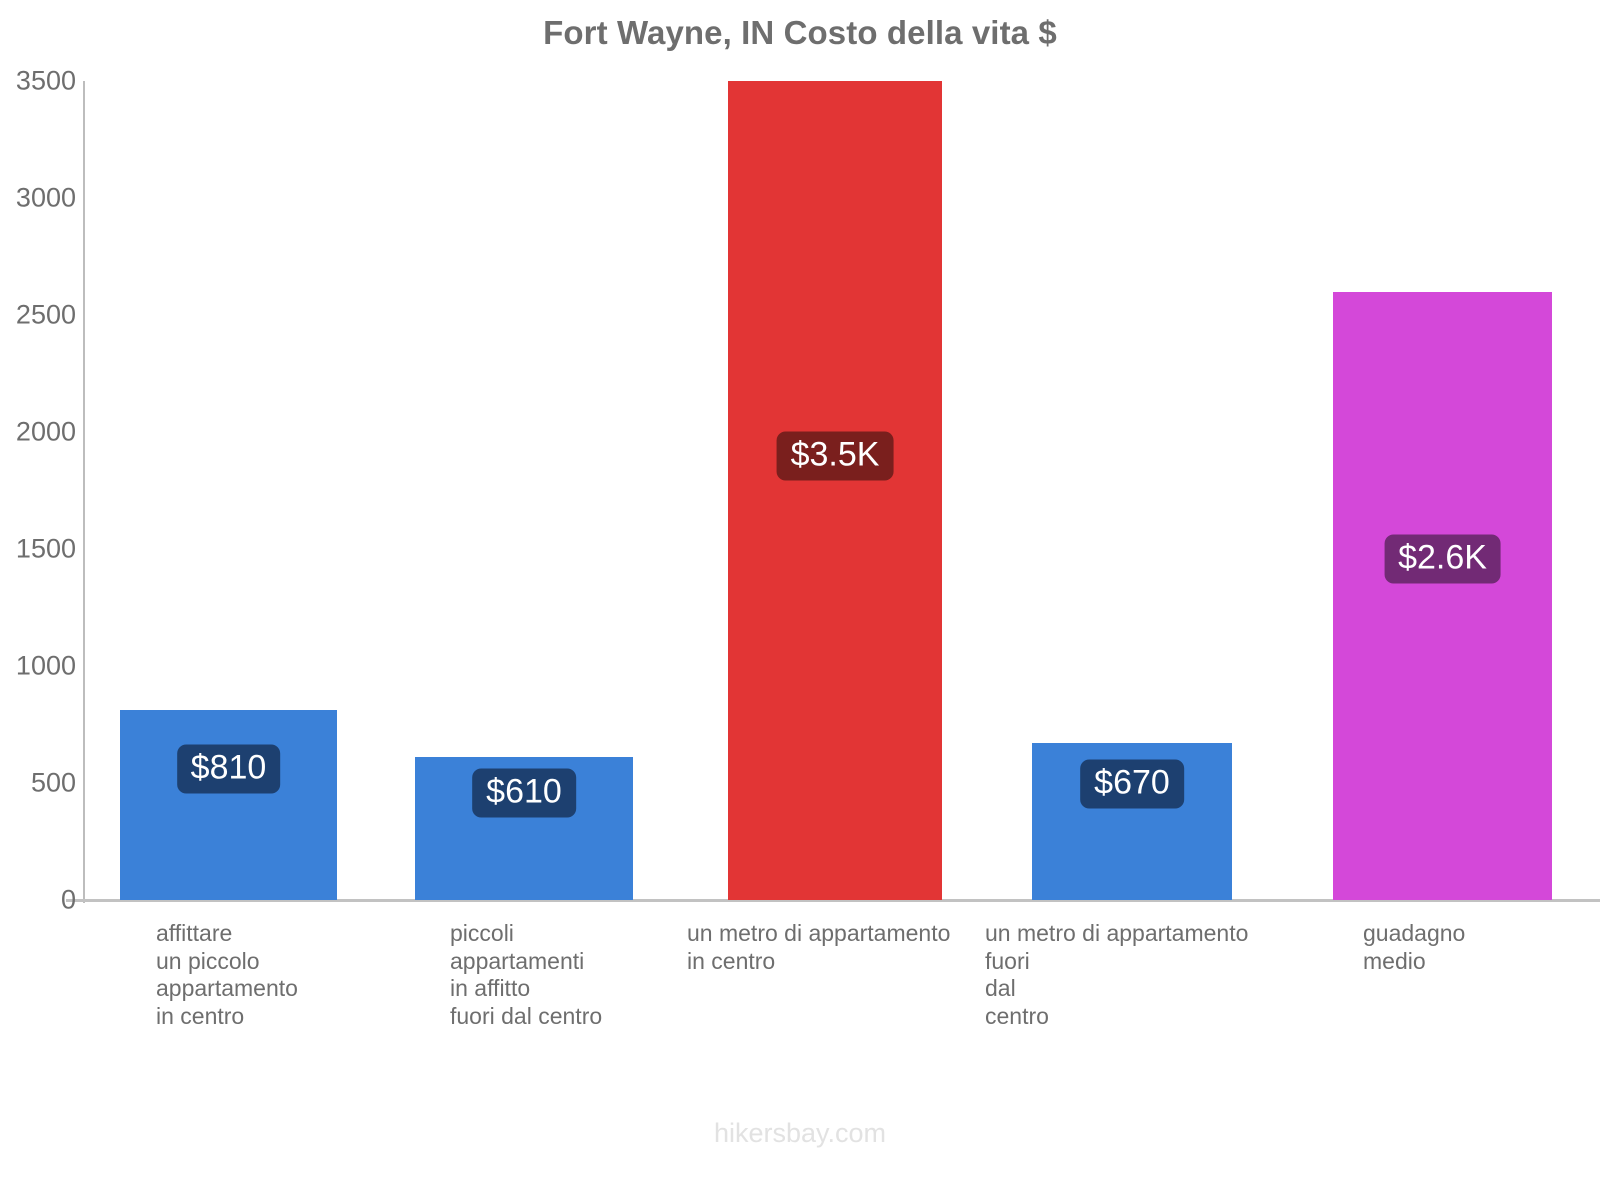 The width and height of the screenshot is (1600, 1200). What do you see at coordinates (53, 782) in the screenshot?
I see `y-tick-500: 500` at bounding box center [53, 782].